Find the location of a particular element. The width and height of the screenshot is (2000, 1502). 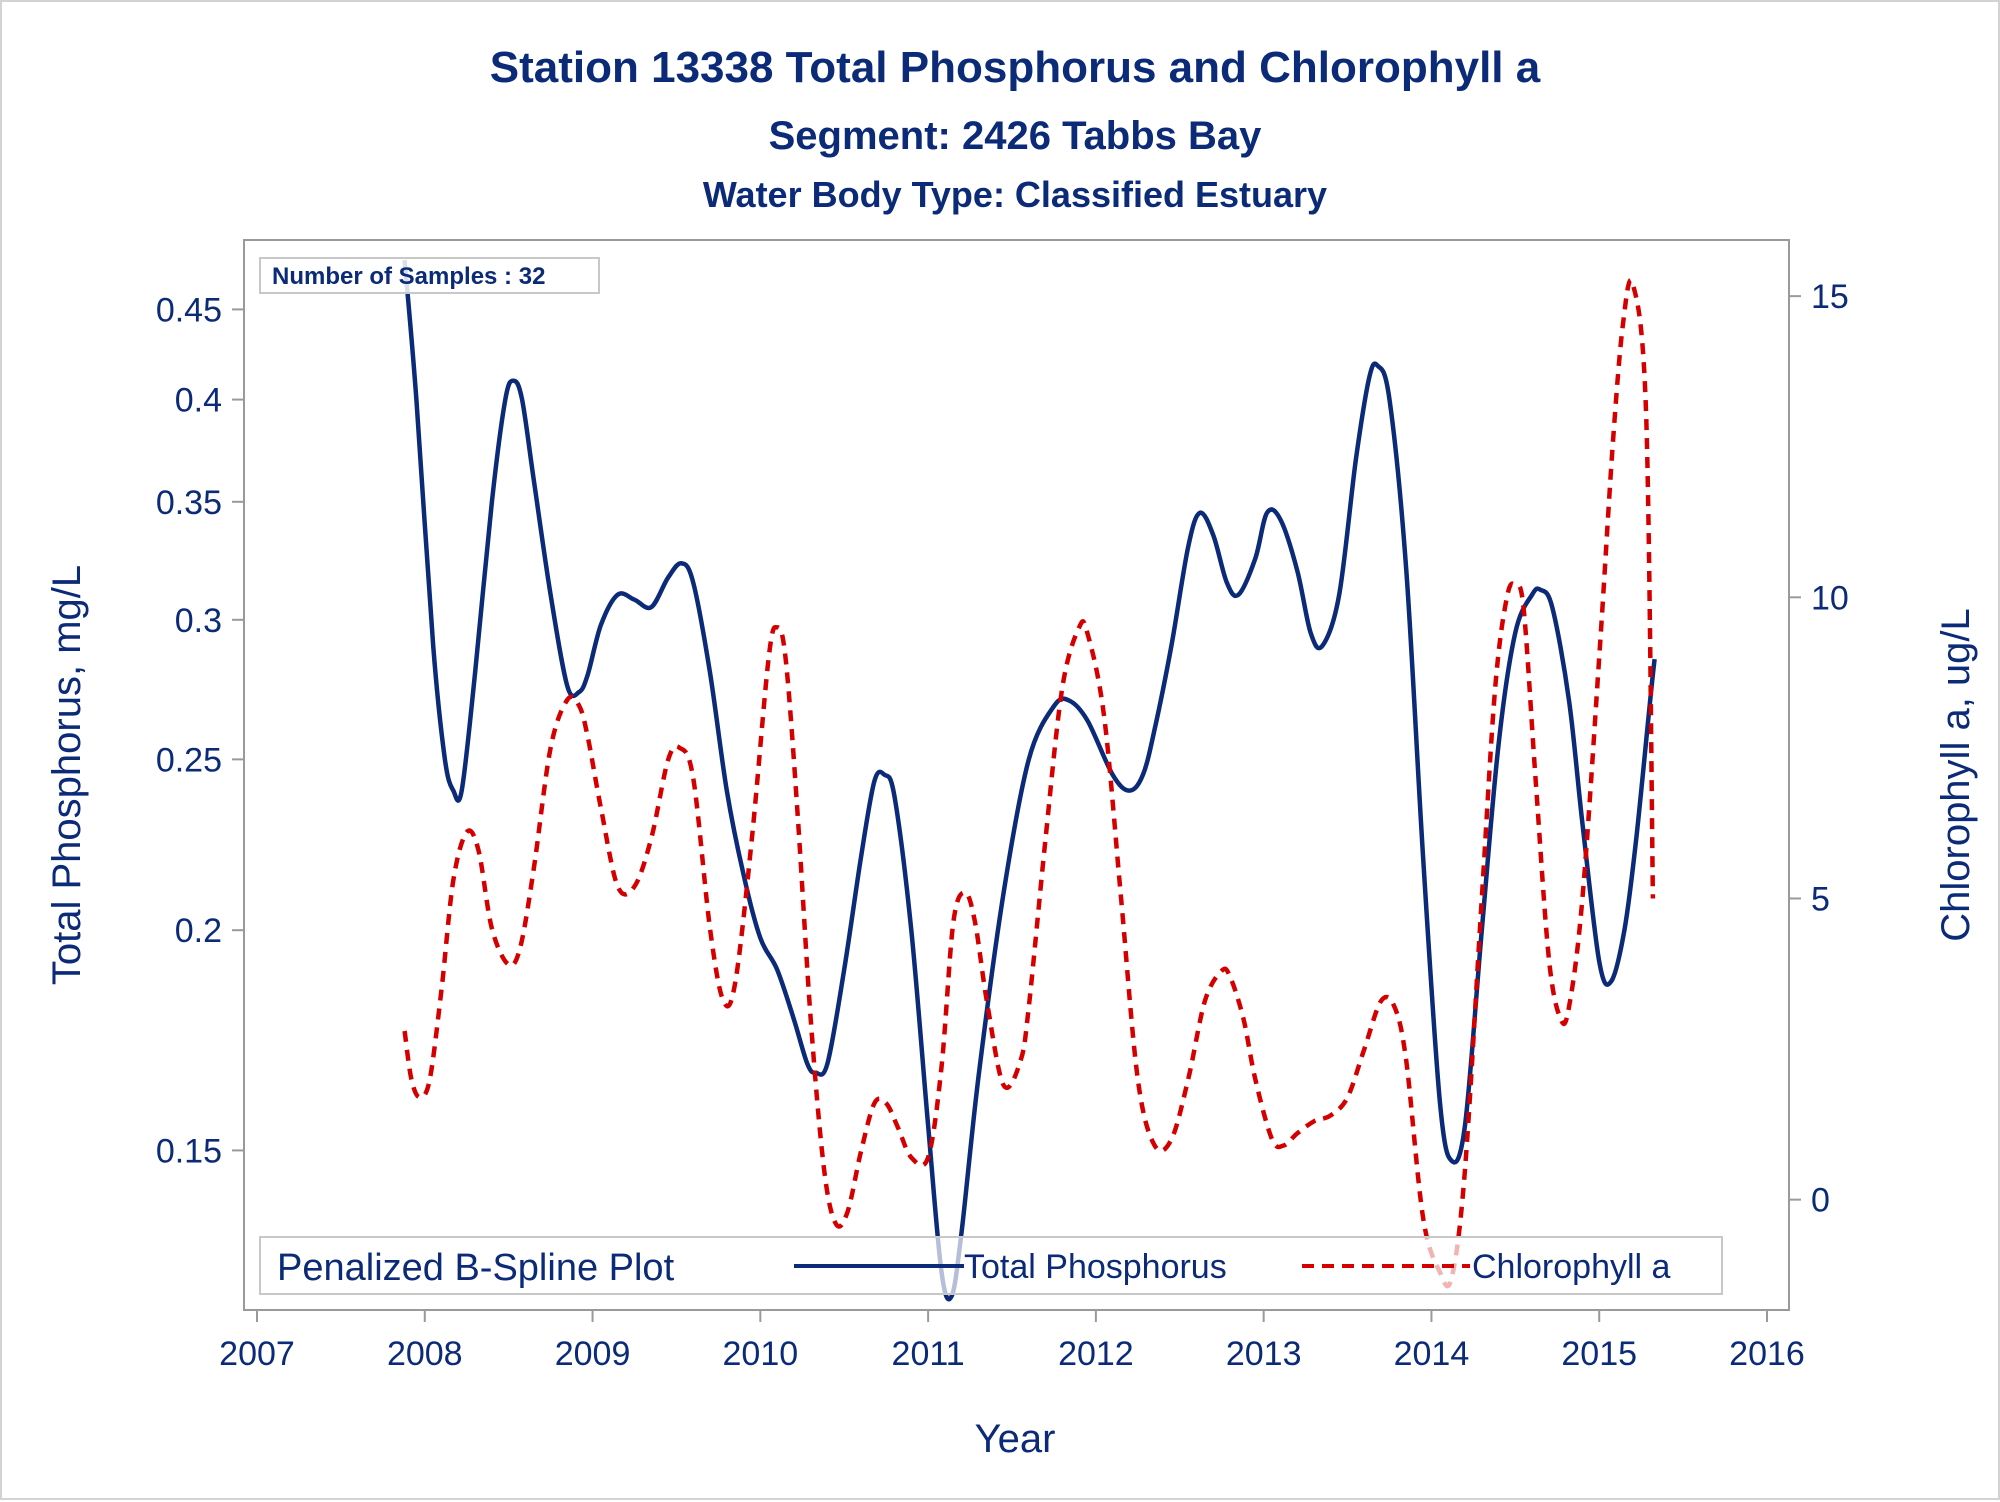

legend-entry-total-phosphorus: Total Phosphorus is located at coordinates (1095, 1267).